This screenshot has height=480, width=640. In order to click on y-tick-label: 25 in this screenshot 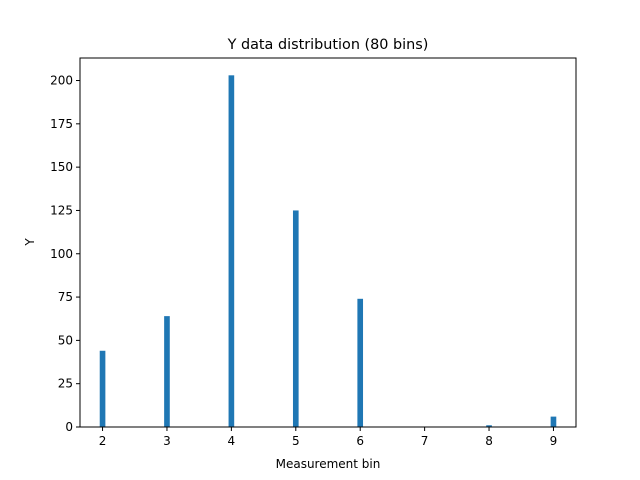, I will do `click(65, 384)`.